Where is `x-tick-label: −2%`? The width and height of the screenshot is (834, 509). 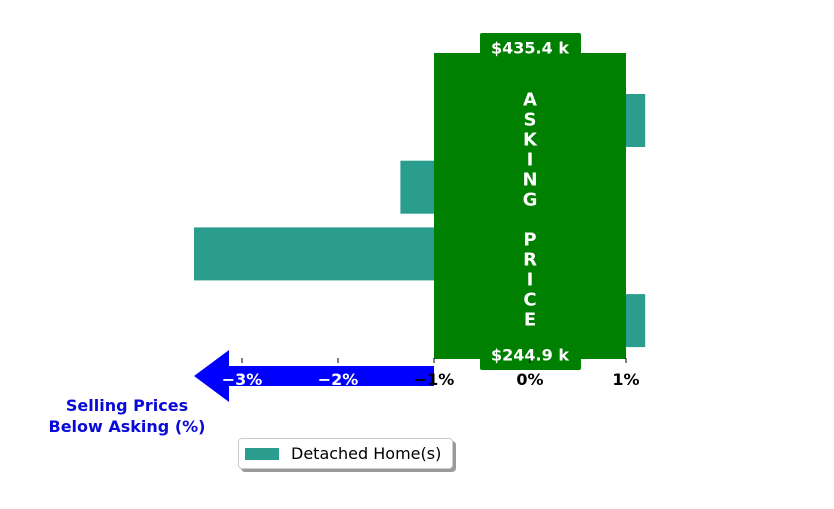 x-tick-label: −2% is located at coordinates (338, 379).